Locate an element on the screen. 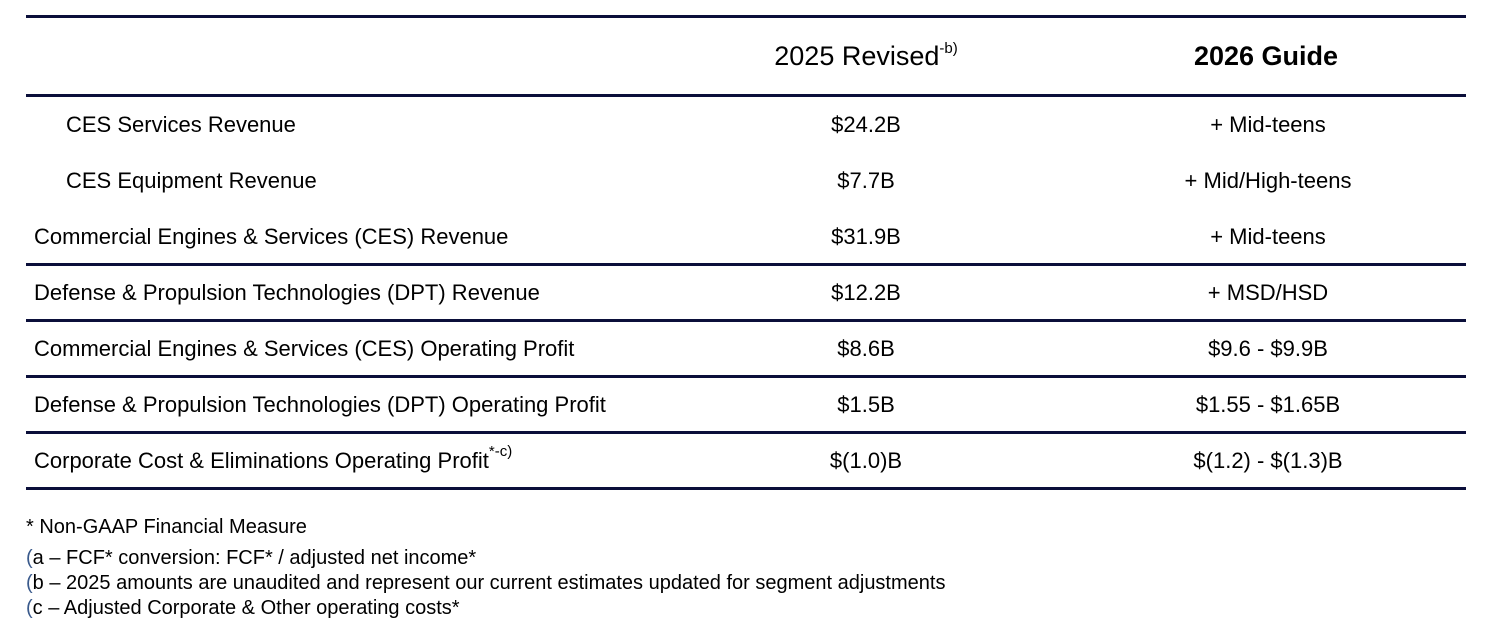 This screenshot has width=1498, height=626. header-2025-label: 2025 Revised is located at coordinates (857, 56).